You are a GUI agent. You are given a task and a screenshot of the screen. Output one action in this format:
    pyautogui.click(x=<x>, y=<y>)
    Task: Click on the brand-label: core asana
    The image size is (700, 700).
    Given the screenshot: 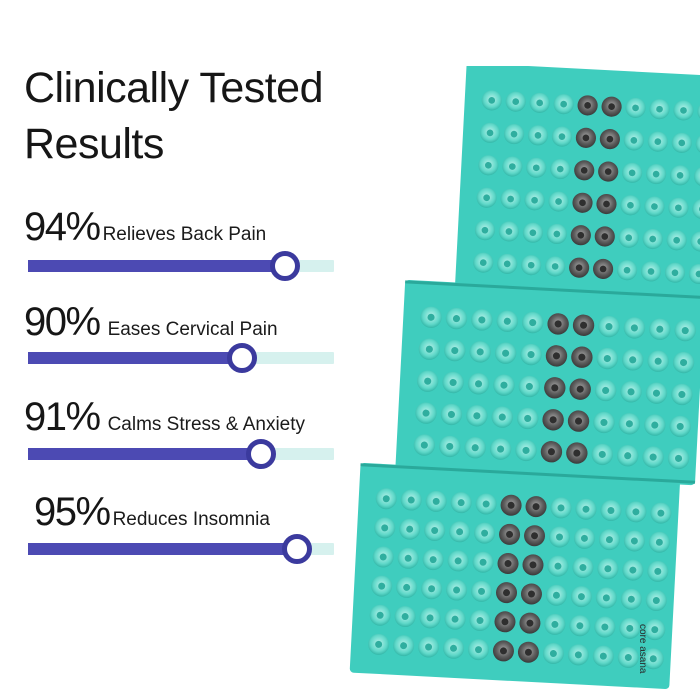 What is the action you would take?
    pyautogui.click(x=642, y=649)
    